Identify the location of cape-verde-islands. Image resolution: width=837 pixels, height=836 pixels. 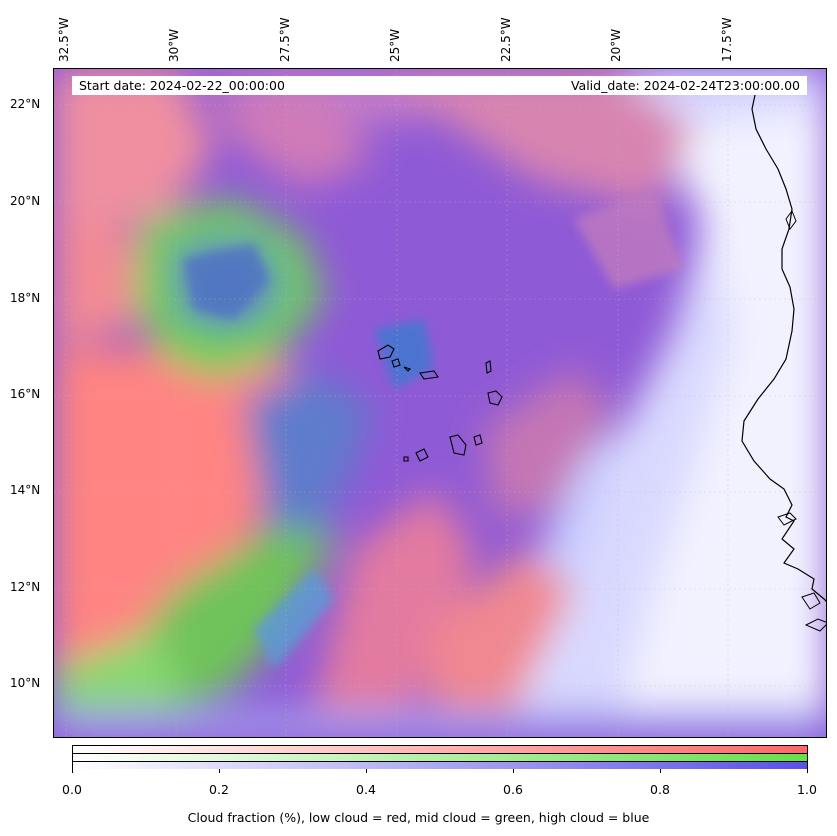
(440, 403).